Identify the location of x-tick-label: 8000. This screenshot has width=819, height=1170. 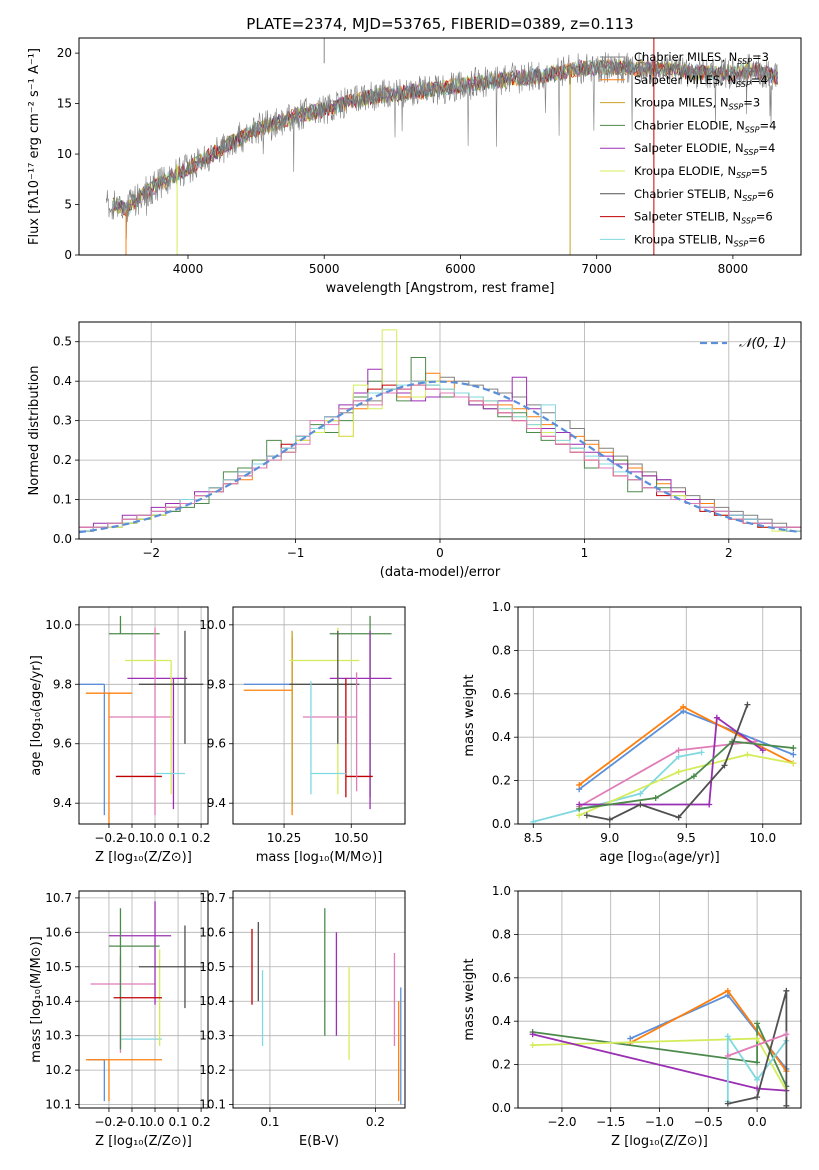
(733, 269).